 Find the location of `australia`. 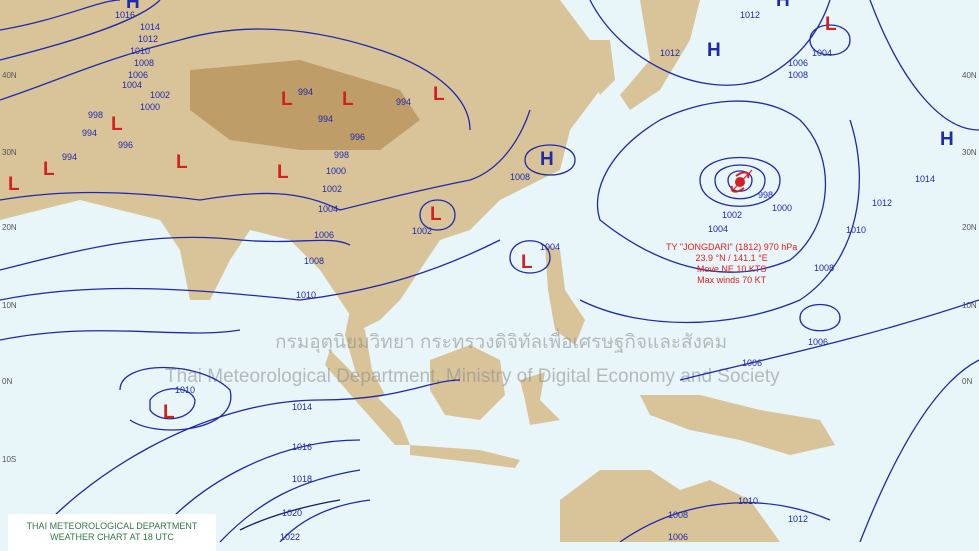

australia is located at coordinates (670, 506).